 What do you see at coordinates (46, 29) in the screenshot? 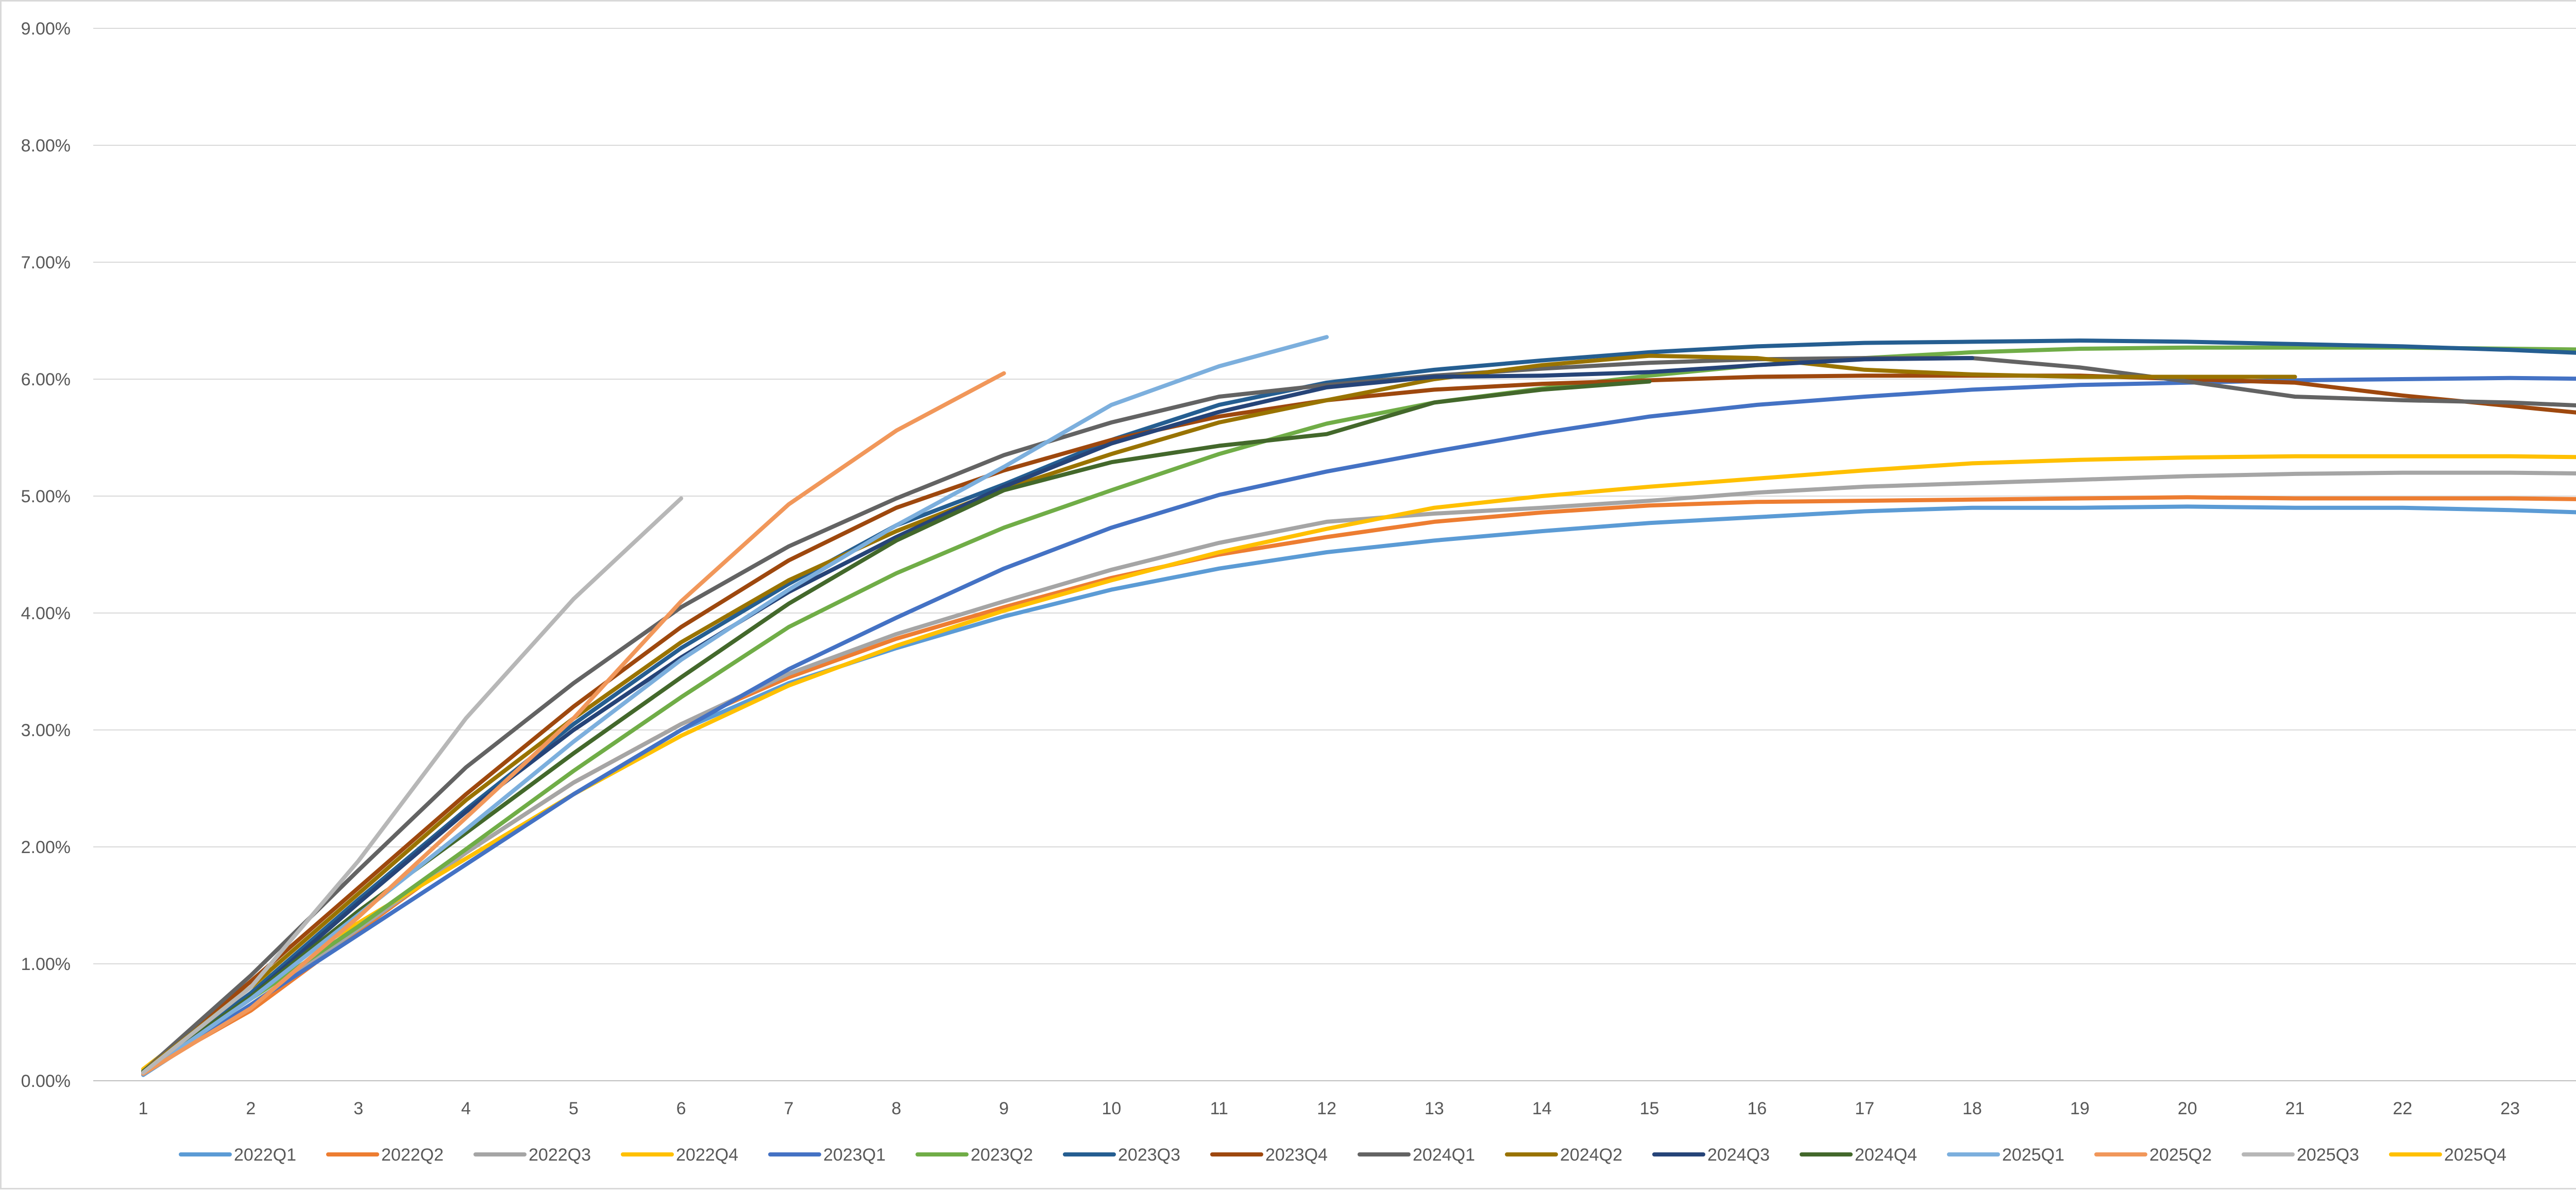
I see `y-tick-label: 9.00%` at bounding box center [46, 29].